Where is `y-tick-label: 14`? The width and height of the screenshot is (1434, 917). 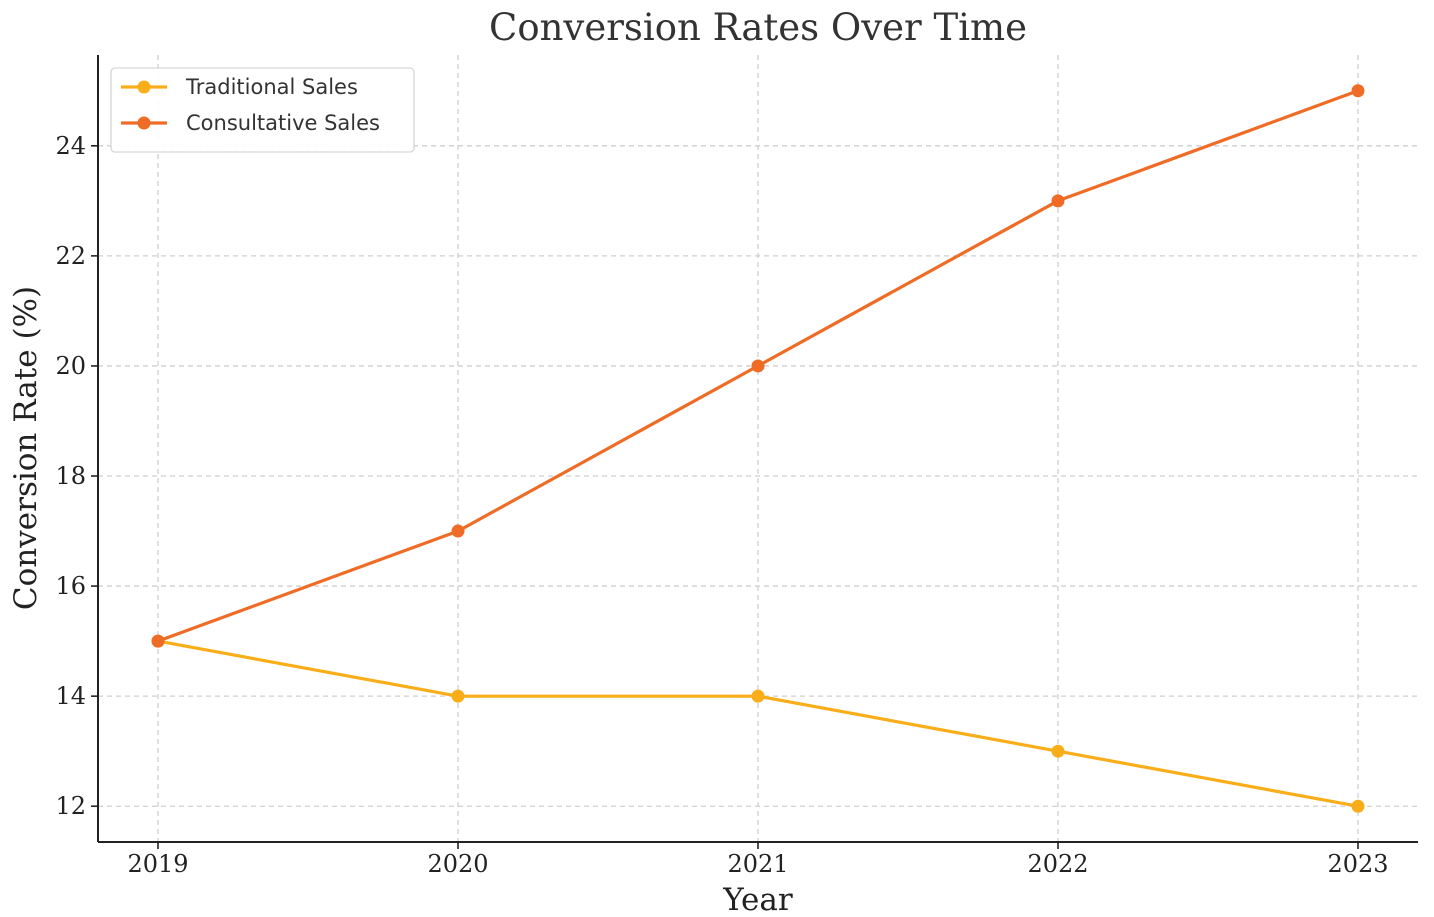
y-tick-label: 14 is located at coordinates (70, 696).